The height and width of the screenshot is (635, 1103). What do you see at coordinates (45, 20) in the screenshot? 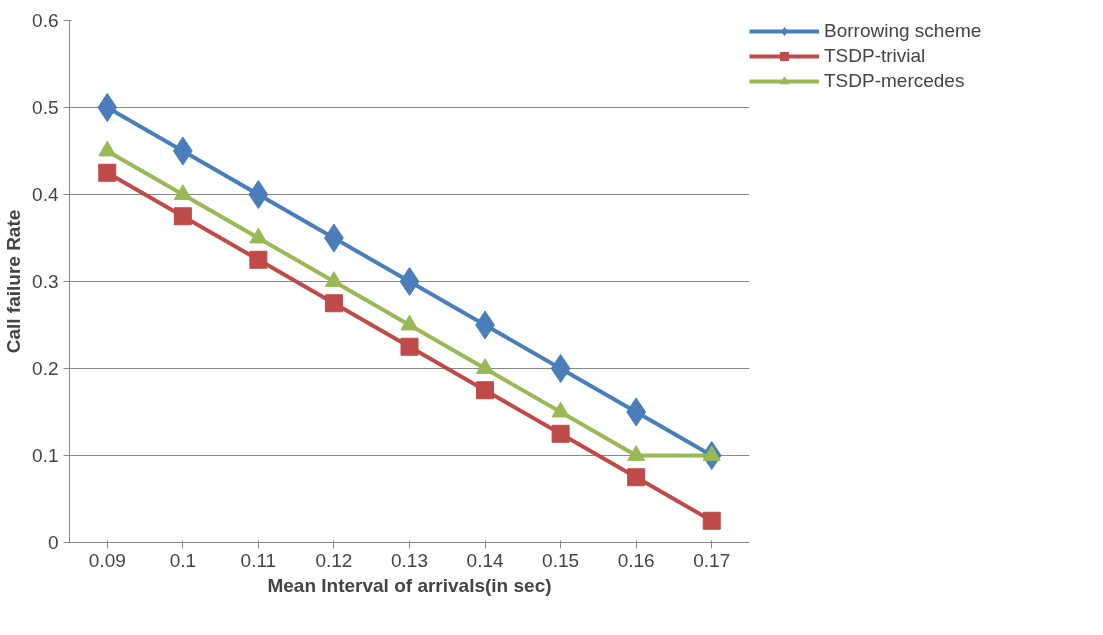
I see `y-tick-label: 0.6` at bounding box center [45, 20].